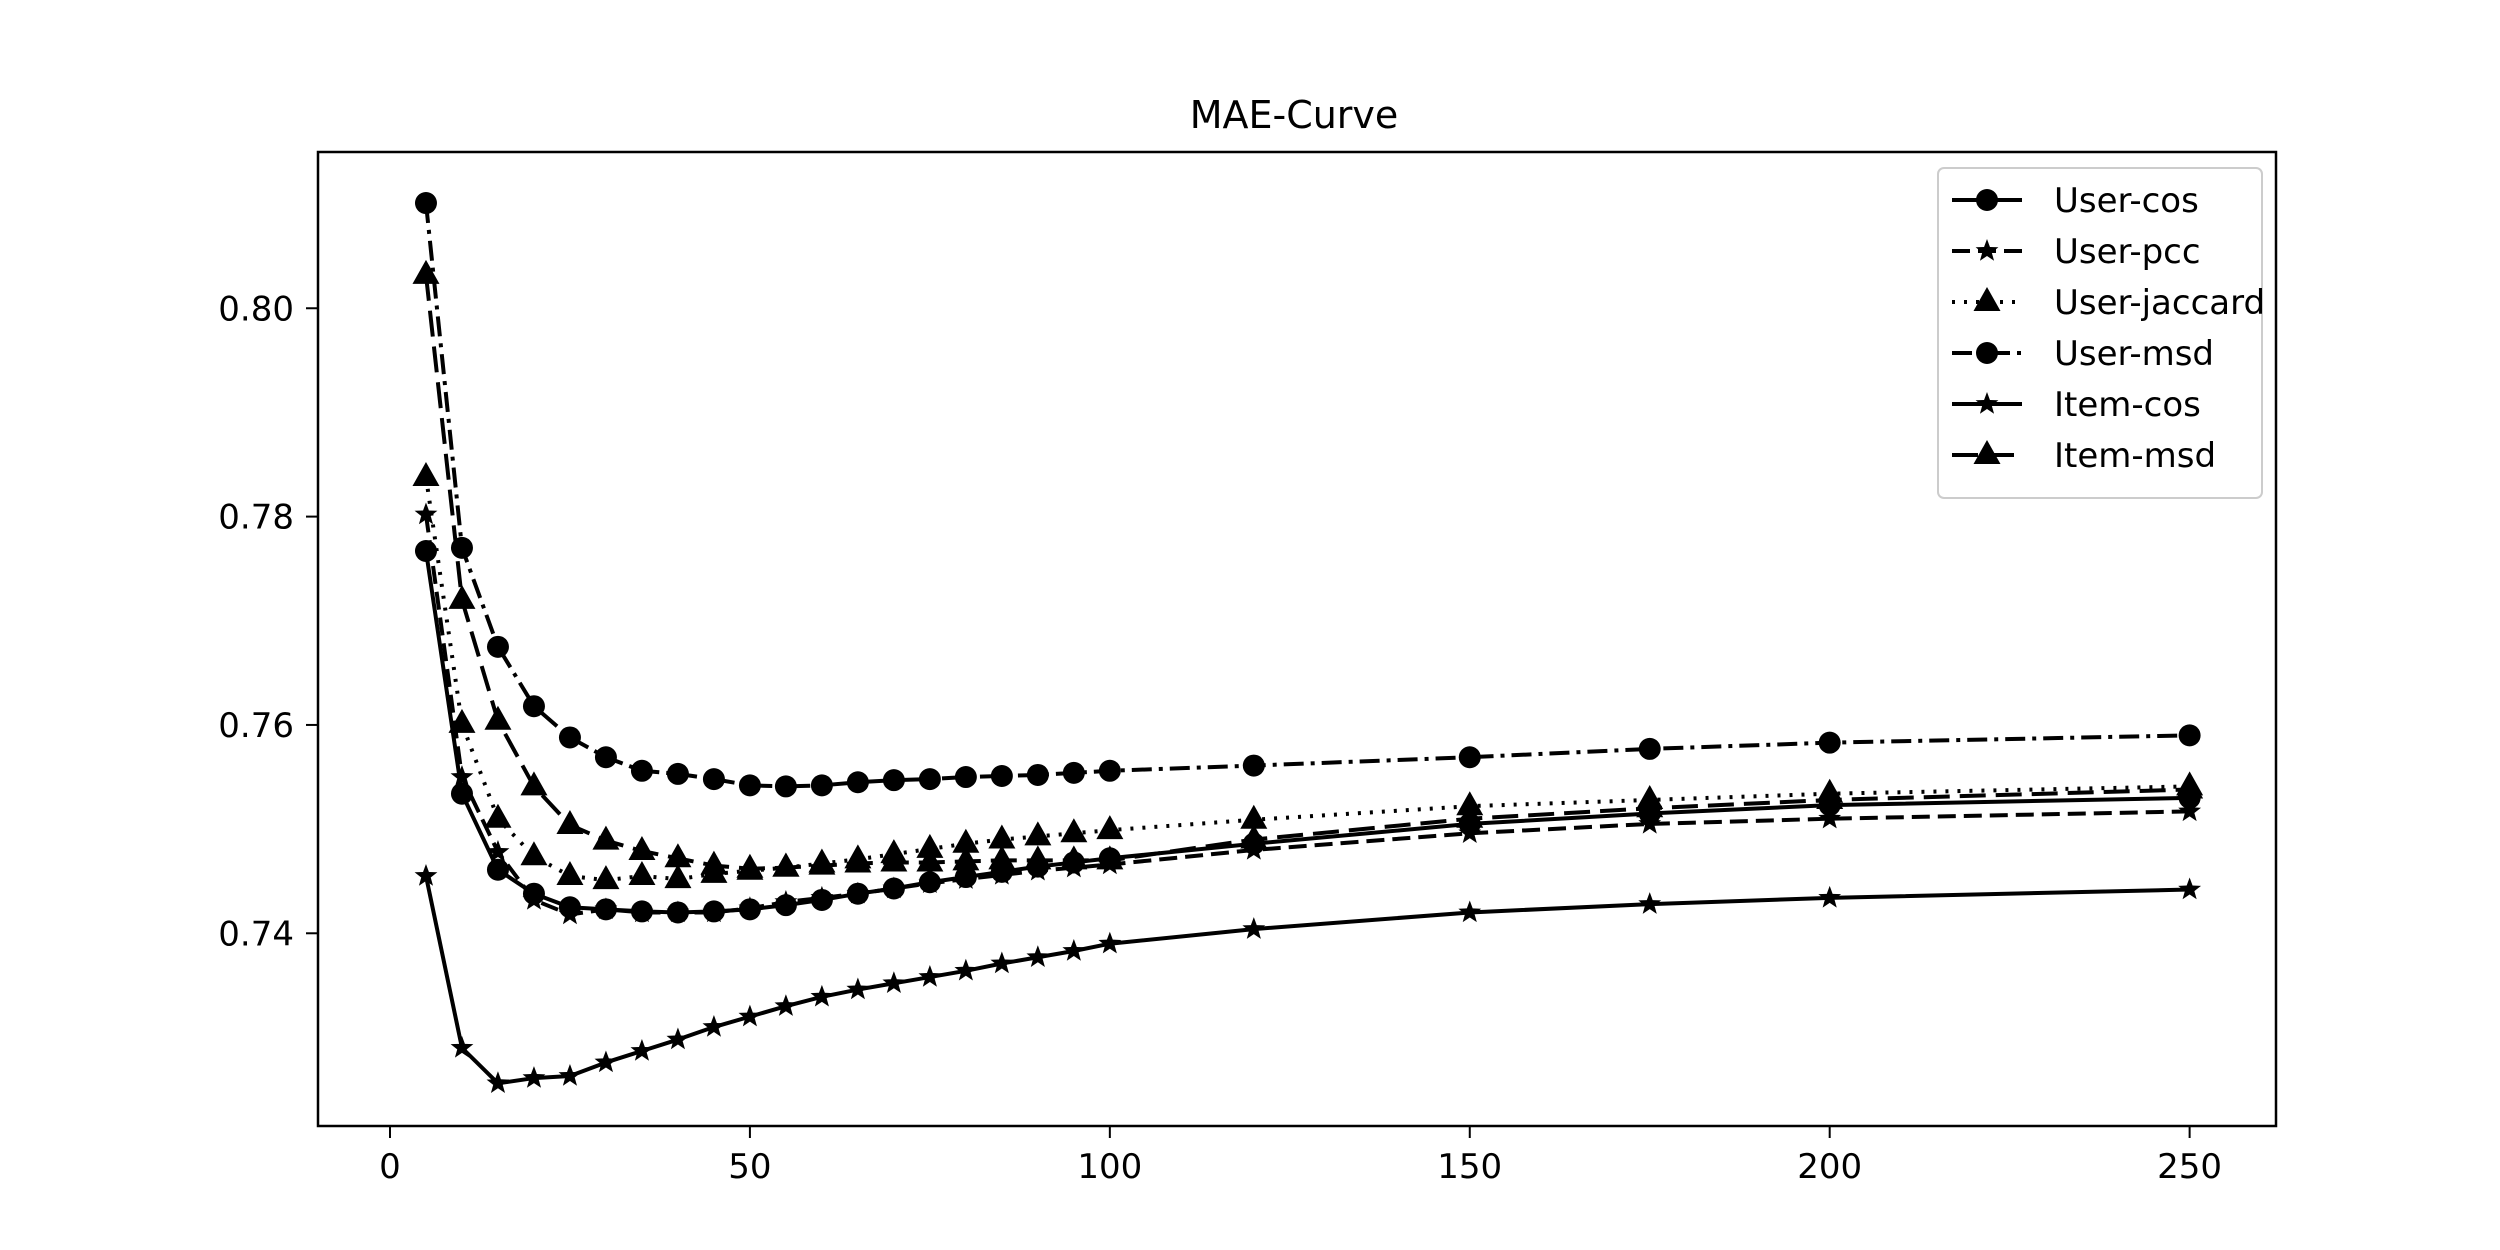 Image resolution: width=2500 pixels, height=1250 pixels. I want to click on legend-entry: User-pcc, so click(2076, 252).